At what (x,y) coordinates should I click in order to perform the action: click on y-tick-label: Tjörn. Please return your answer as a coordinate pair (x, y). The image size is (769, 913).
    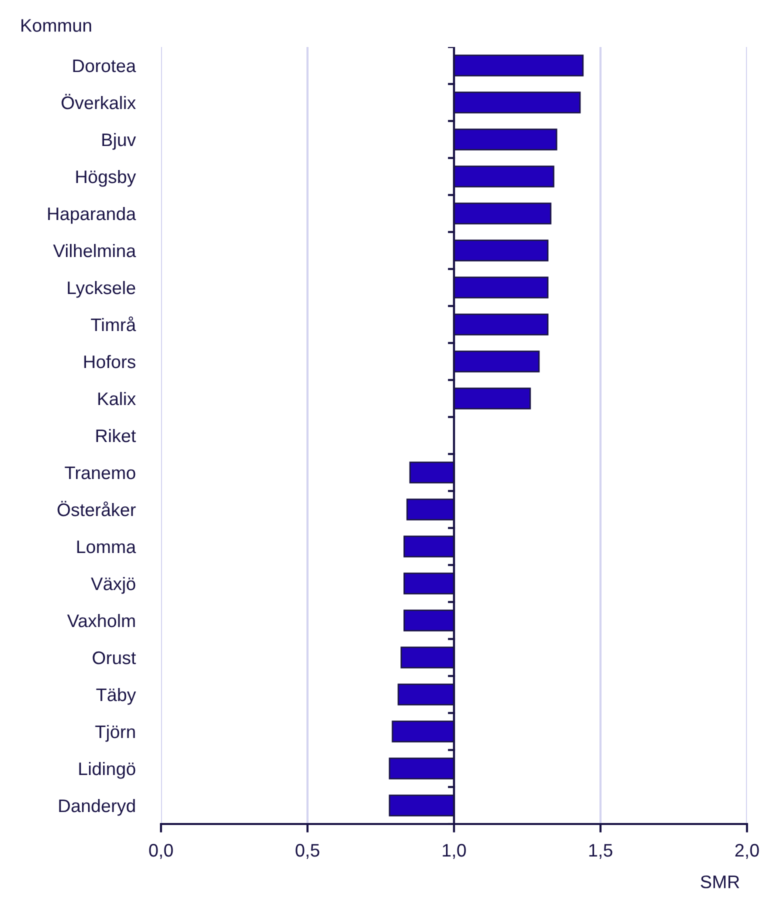
    Looking at the image, I should click on (115, 733).